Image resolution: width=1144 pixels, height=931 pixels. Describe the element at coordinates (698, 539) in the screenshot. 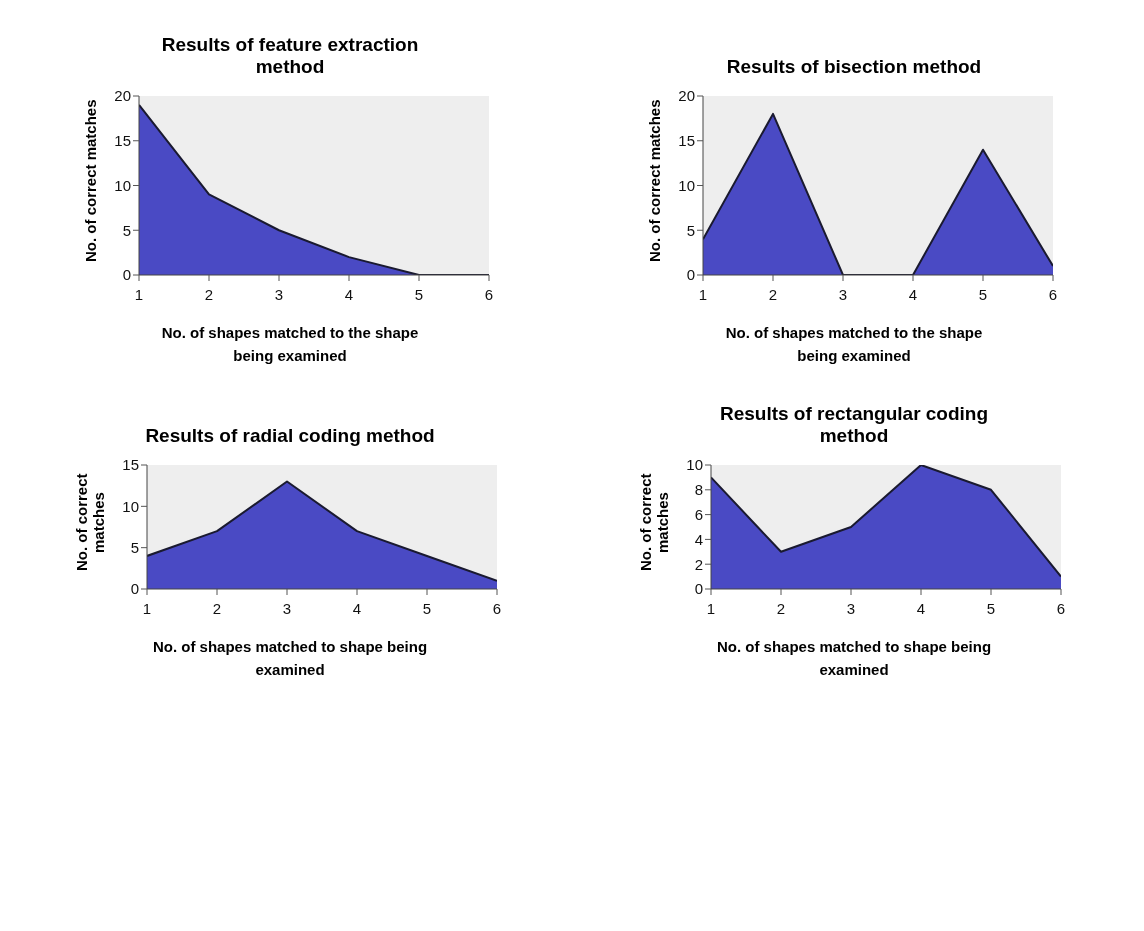

I see `y-tick-label: 4` at that location.